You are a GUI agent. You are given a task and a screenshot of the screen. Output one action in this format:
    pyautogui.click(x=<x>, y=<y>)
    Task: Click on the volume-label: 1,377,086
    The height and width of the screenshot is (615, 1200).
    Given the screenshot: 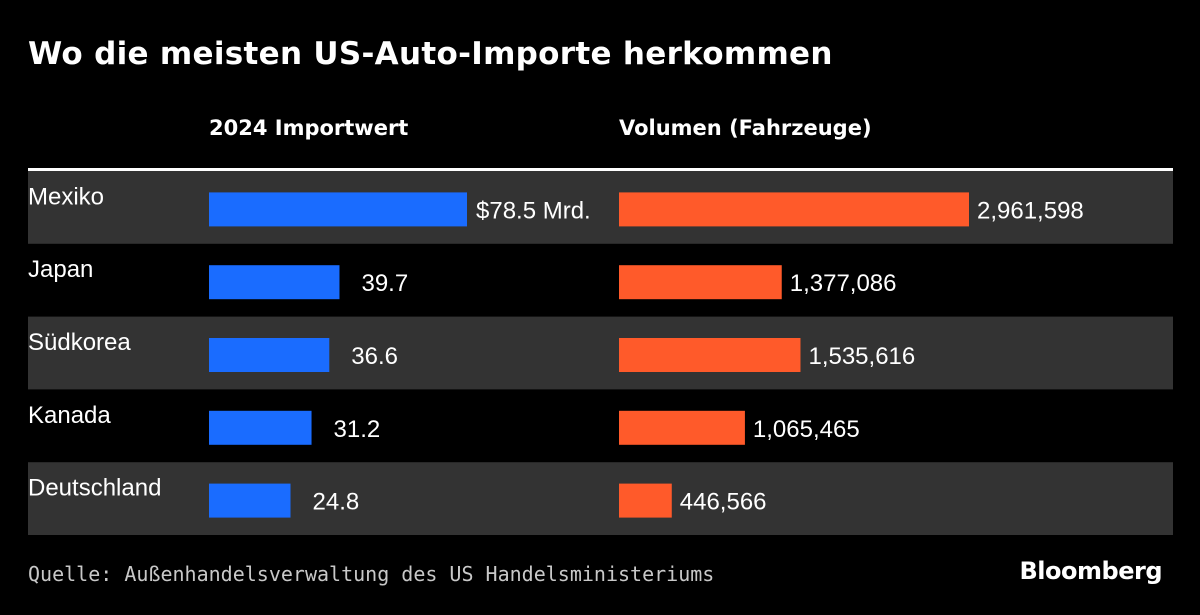 What is the action you would take?
    pyautogui.click(x=843, y=283)
    